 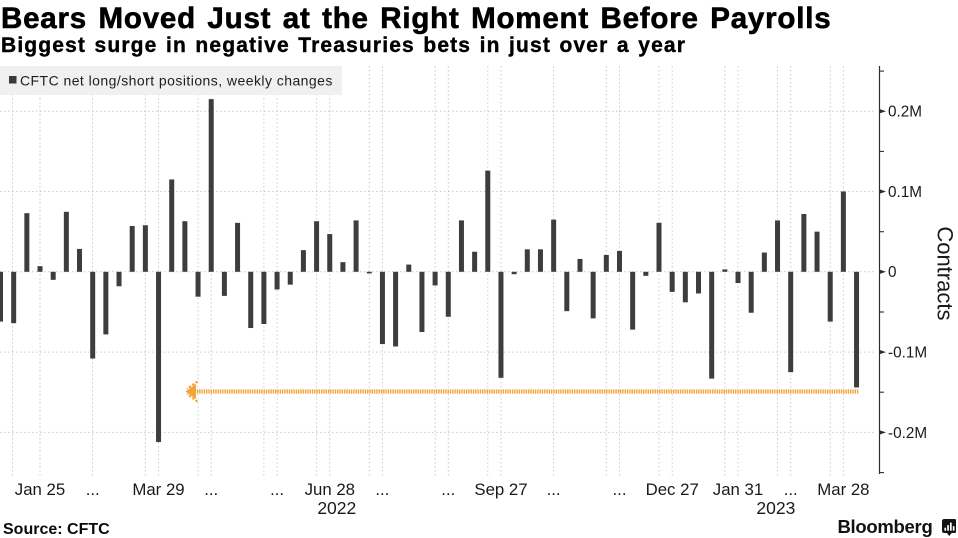 I want to click on svg-text: 2022, so click(x=336, y=508).